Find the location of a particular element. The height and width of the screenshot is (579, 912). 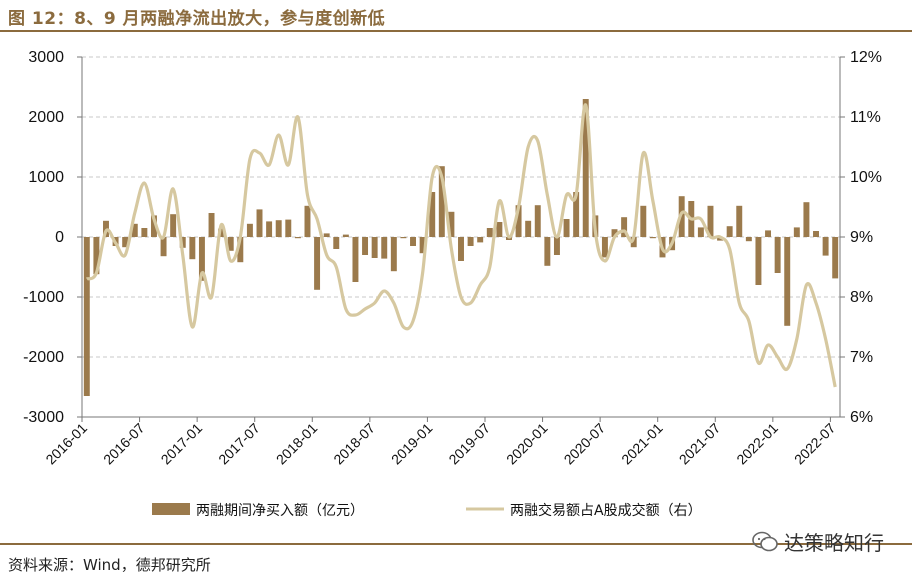

x-tick-label: 2016-07 is located at coordinates (124, 444).